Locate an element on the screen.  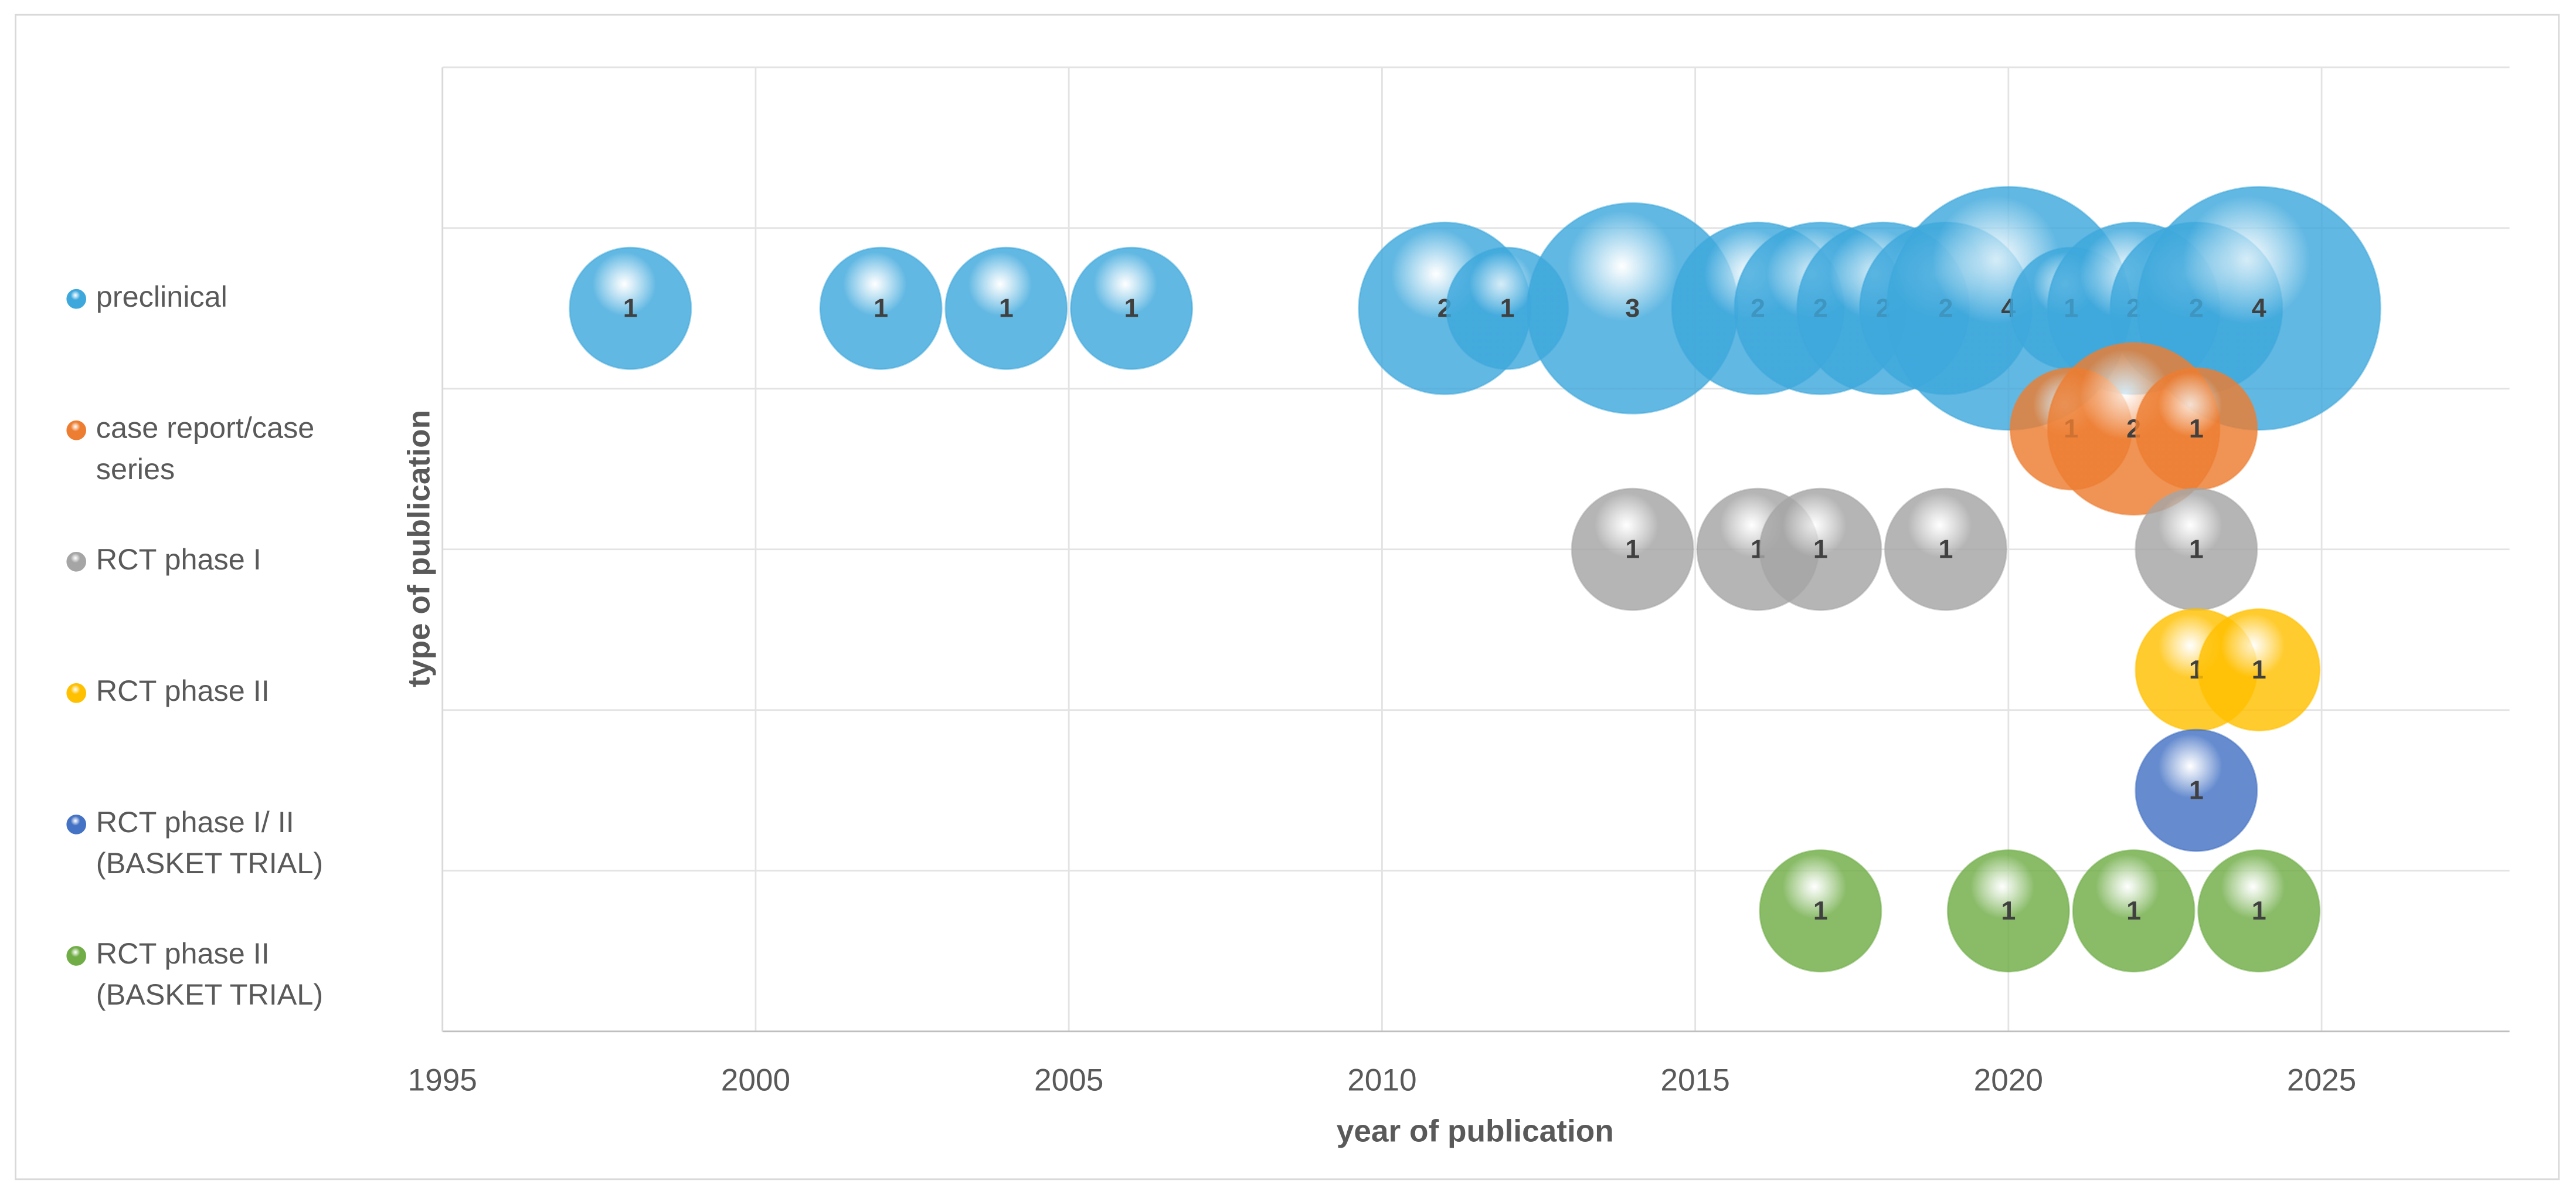
legend-label: case report/case series is located at coordinates (209, 449).